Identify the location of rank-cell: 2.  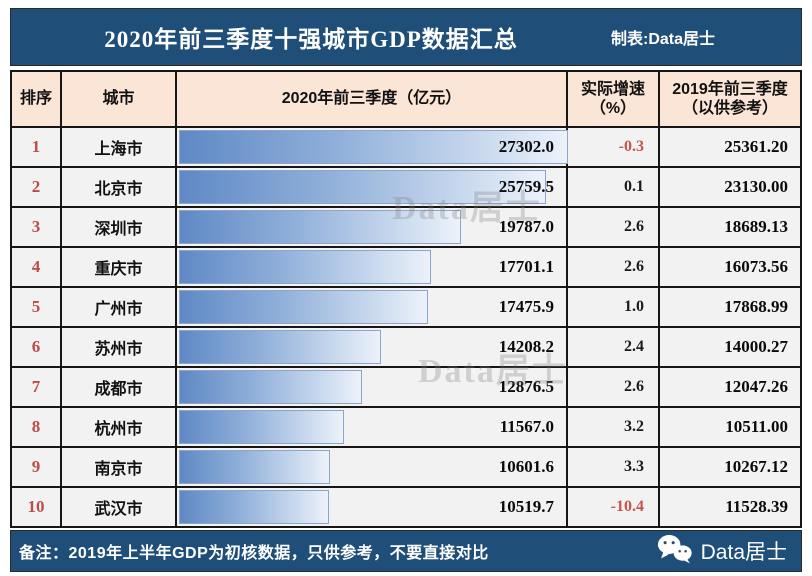
(36, 187).